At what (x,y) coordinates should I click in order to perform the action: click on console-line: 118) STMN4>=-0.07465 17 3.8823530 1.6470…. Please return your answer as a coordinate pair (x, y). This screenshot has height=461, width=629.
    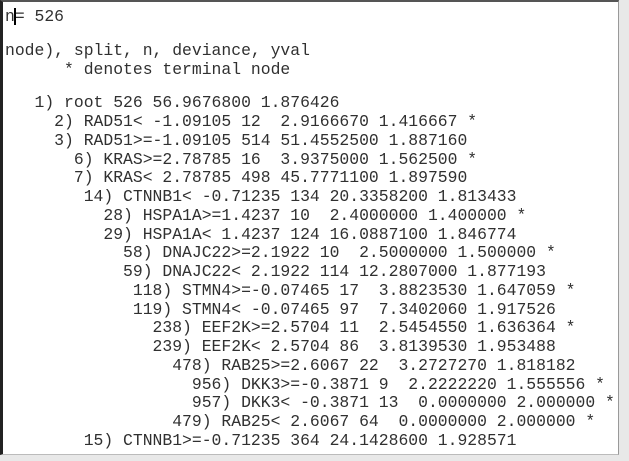
    Looking at the image, I should click on (290, 290).